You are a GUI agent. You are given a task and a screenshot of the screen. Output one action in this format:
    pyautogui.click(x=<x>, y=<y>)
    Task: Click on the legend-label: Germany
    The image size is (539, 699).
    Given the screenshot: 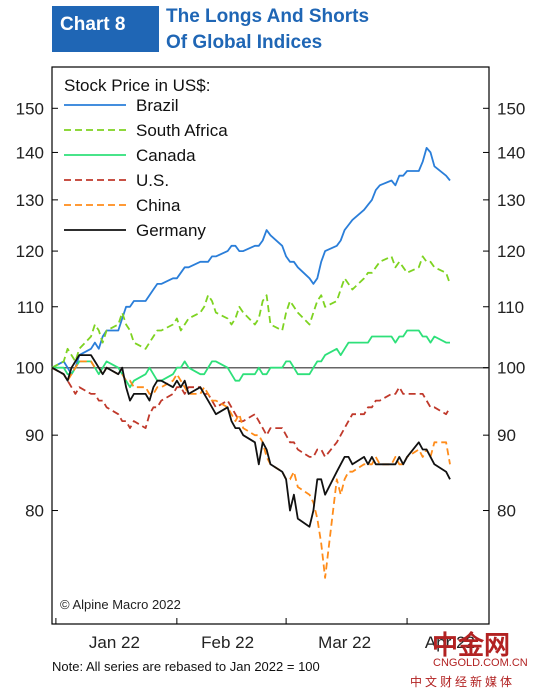 What is the action you would take?
    pyautogui.click(x=171, y=230)
    